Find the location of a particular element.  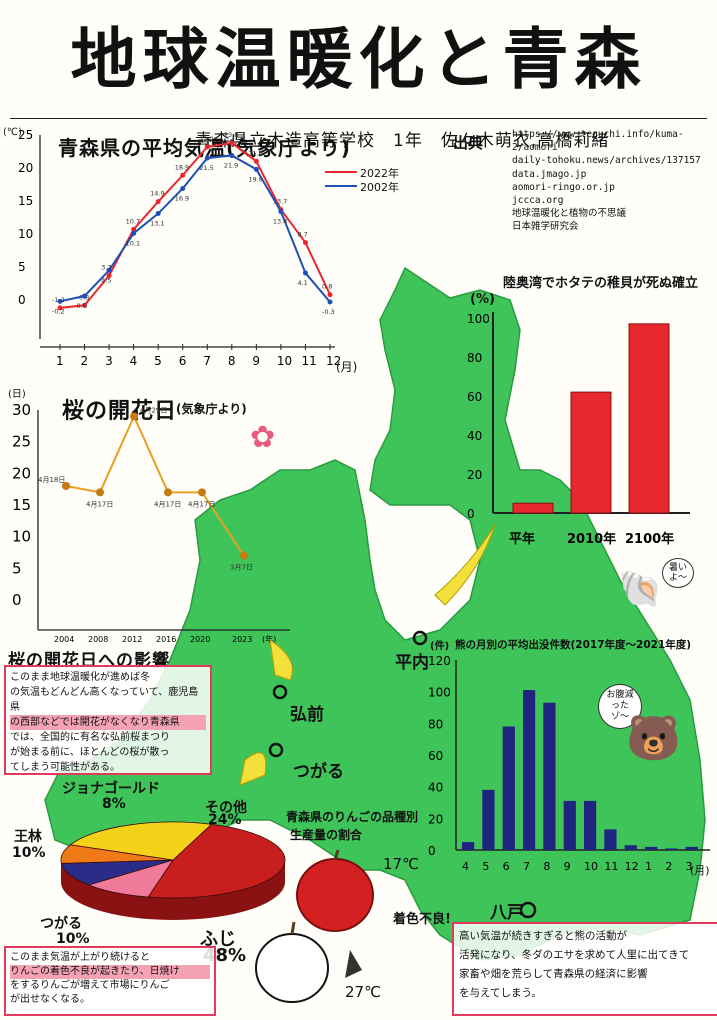

bear-y-tick: 100 is located at coordinates (439, 693).